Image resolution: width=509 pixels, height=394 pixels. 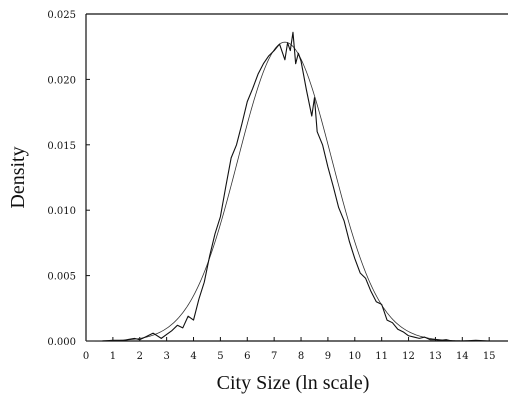 What do you see at coordinates (489, 356) in the screenshot?
I see `x-tick-label: 15` at bounding box center [489, 356].